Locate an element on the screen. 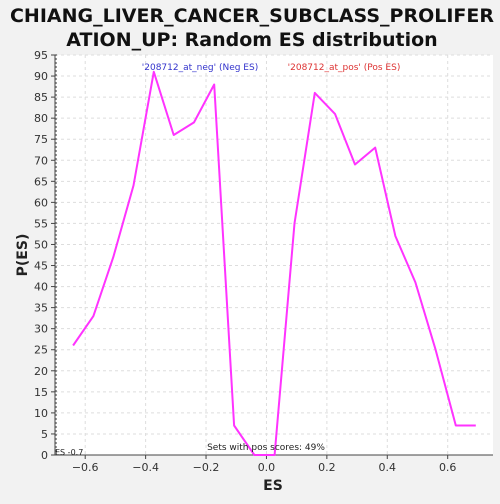 Image resolution: width=500 pixels, height=504 pixels. y-axis: 0 5 10 15 20 25 30 35 40 45 50 55 60 65 70 75 80 85 90 95 is located at coordinates (45, 255).